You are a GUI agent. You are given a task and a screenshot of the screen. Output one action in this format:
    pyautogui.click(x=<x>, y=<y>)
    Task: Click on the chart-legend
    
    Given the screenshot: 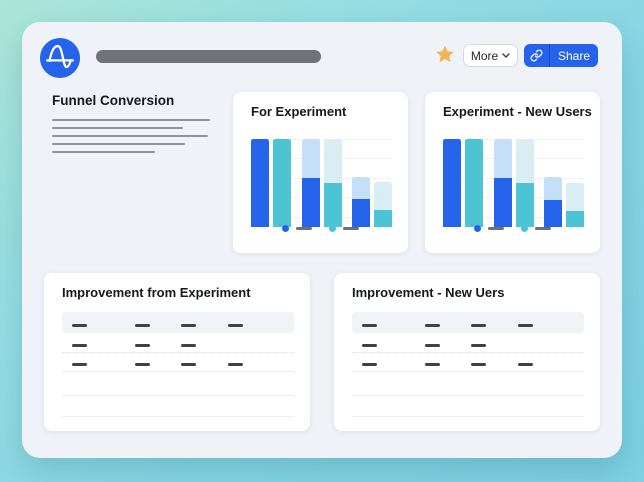 What is the action you would take?
    pyautogui.click(x=512, y=228)
    